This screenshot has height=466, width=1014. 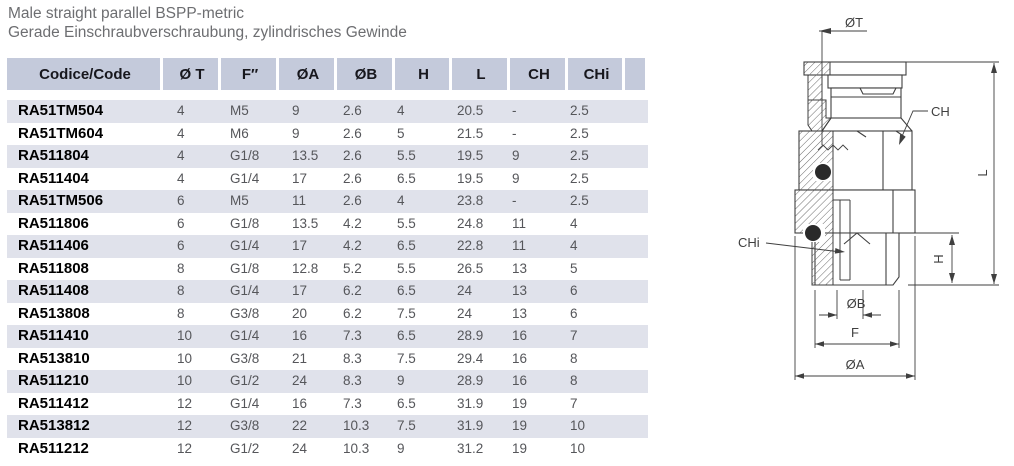 What do you see at coordinates (854, 22) in the screenshot?
I see `dim-label-ot: ØT` at bounding box center [854, 22].